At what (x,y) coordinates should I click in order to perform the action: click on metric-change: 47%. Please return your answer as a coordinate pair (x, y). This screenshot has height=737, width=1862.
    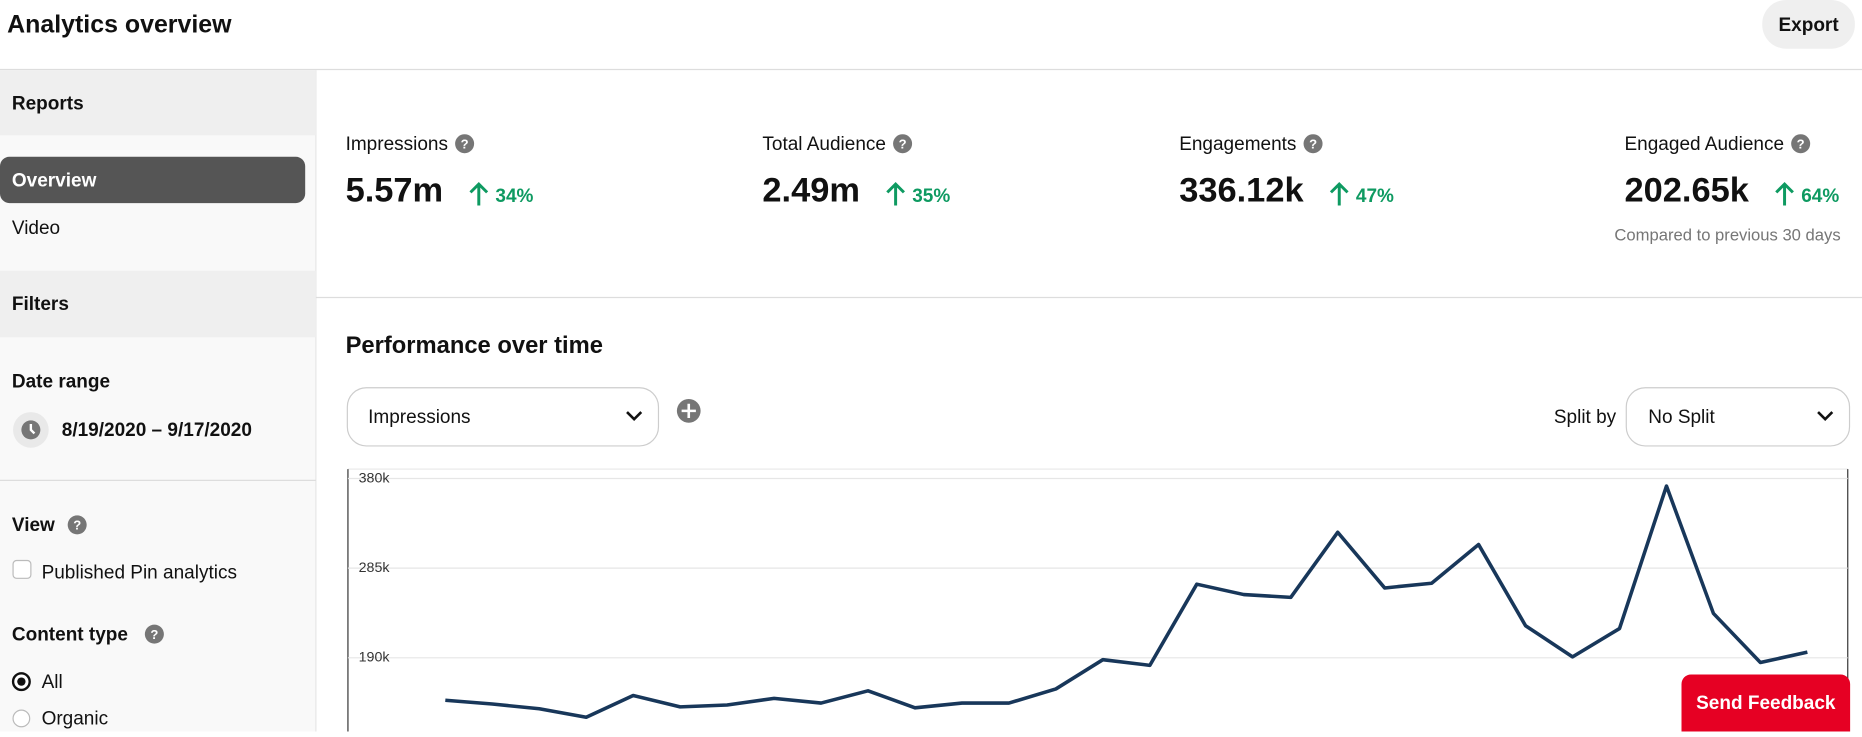
    Looking at the image, I should click on (1375, 196).